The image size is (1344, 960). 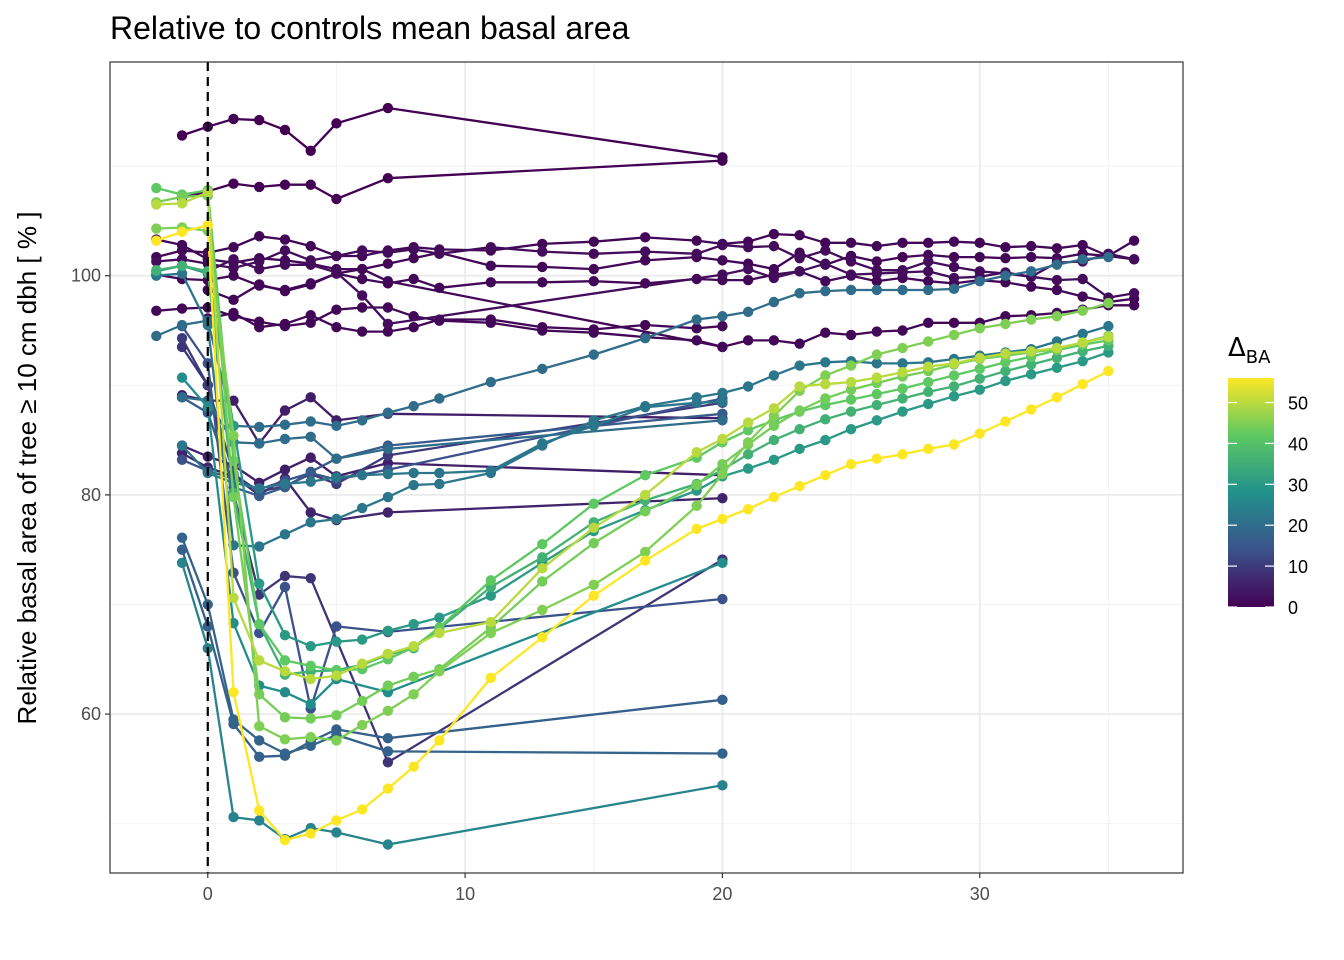 I want to click on series-line, so click(x=645, y=260).